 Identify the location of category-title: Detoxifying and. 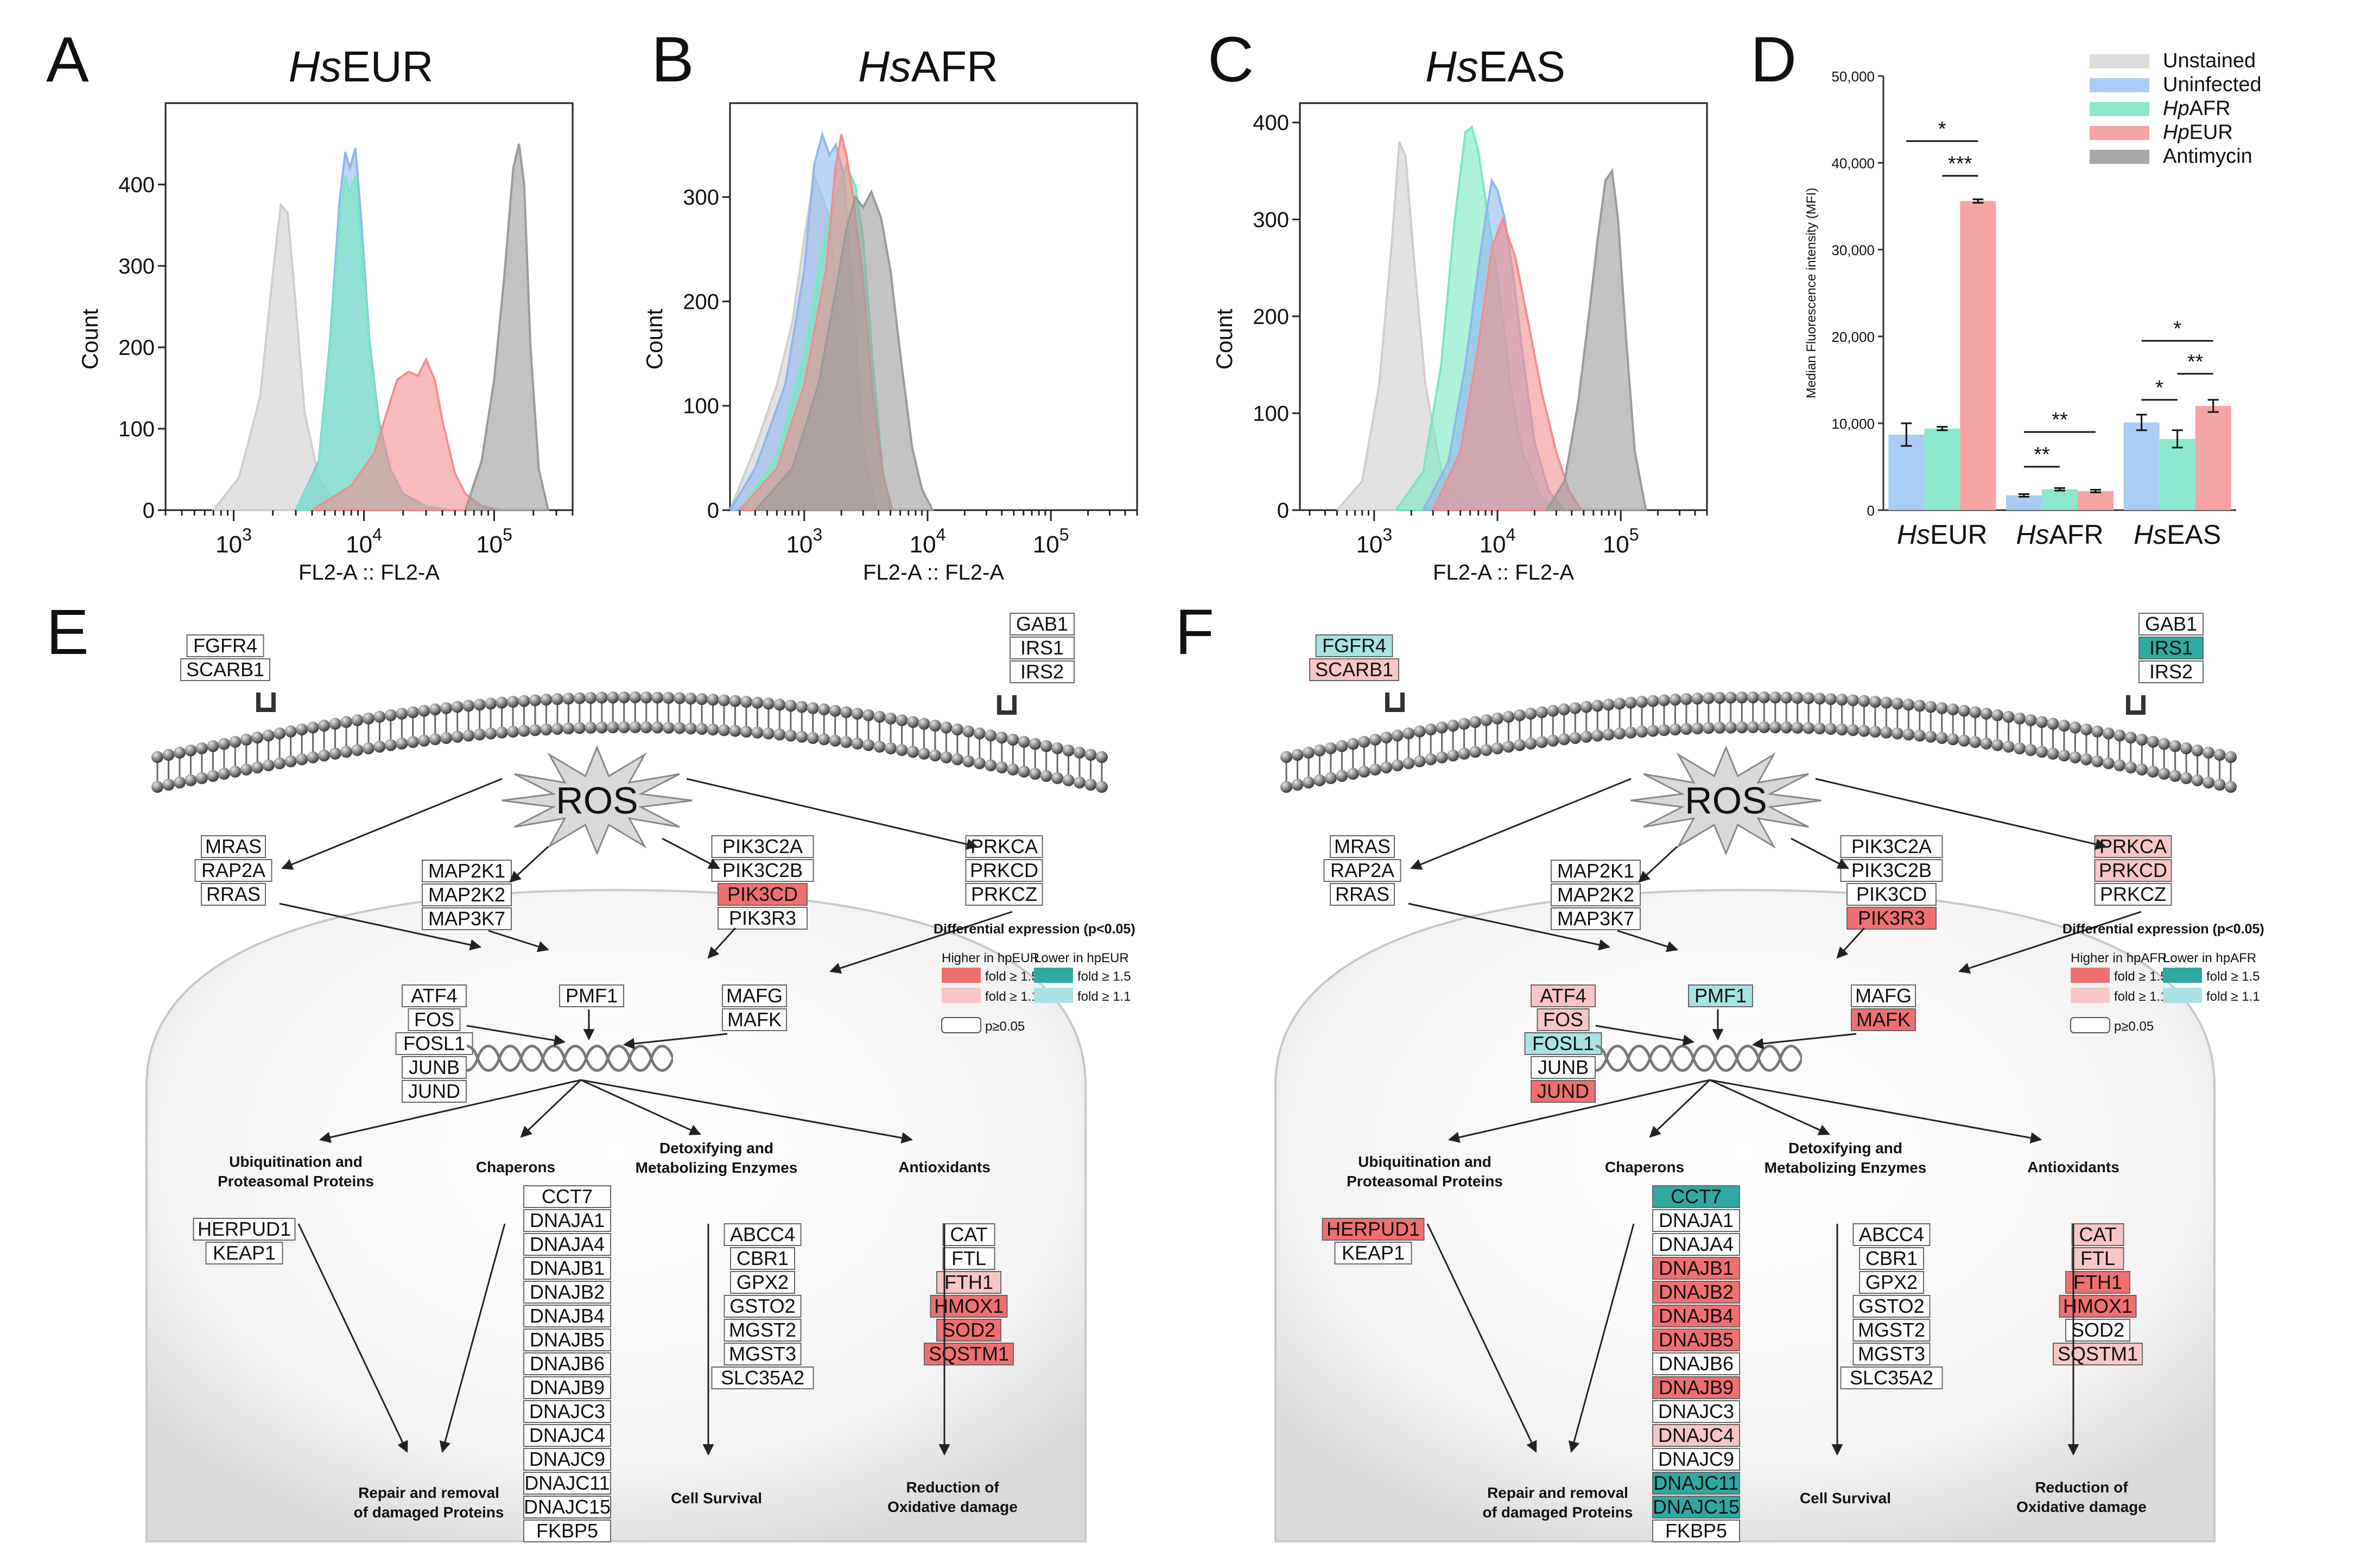
(716, 1148).